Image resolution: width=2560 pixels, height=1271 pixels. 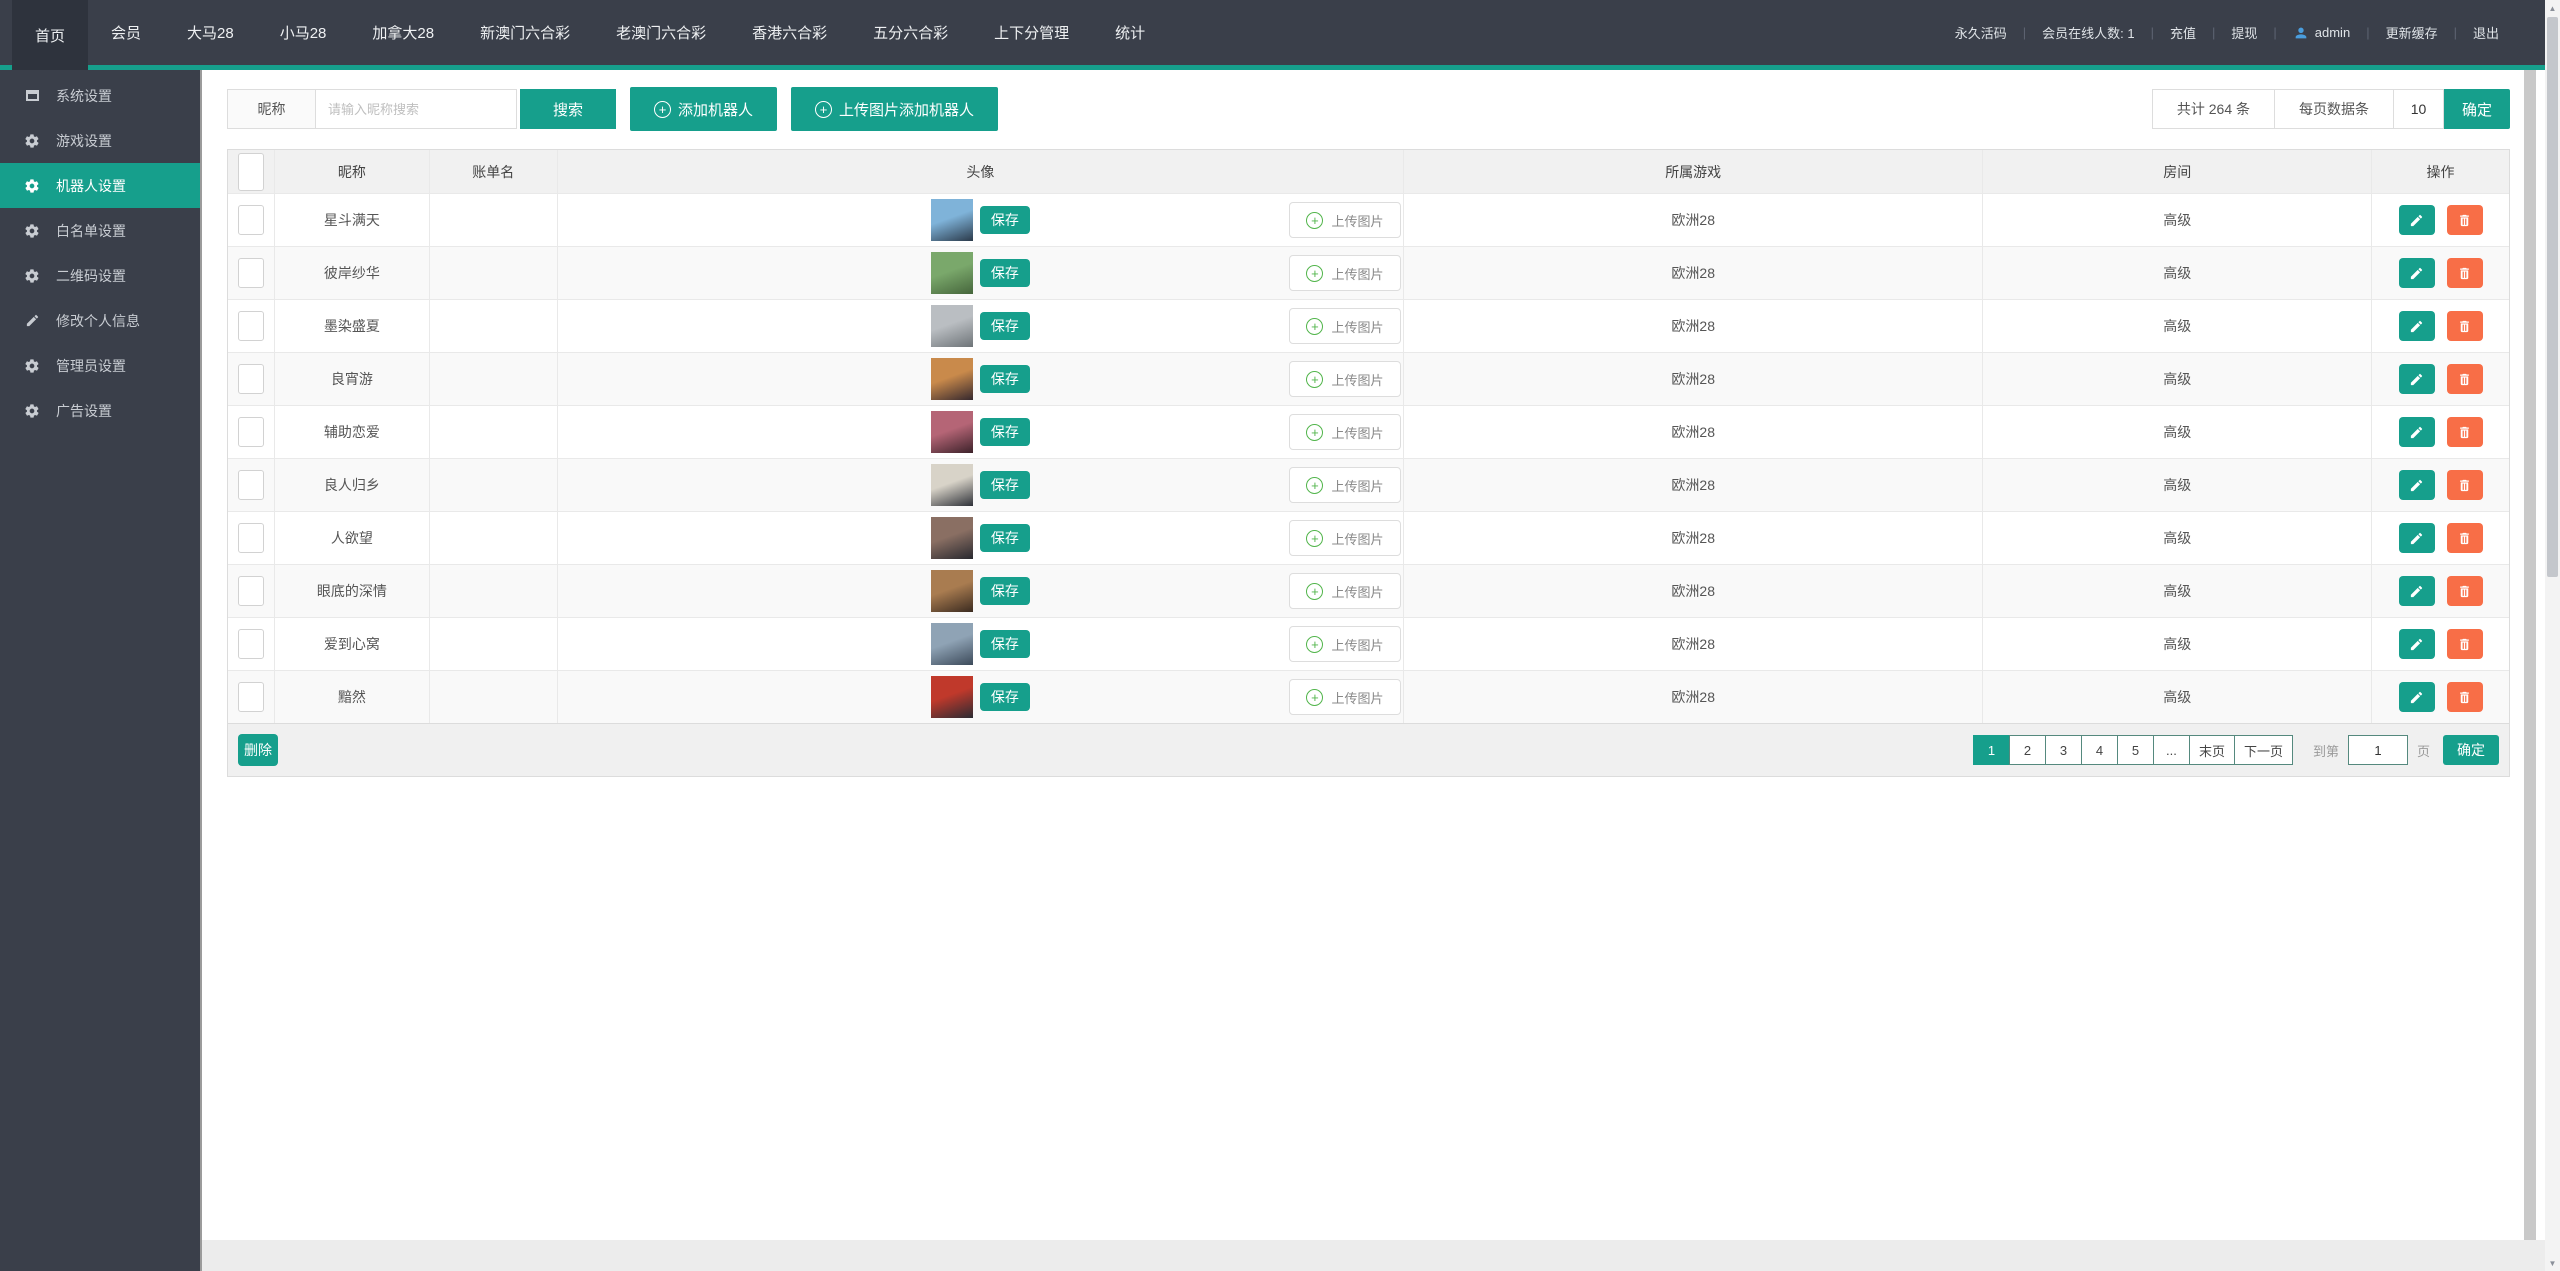 I want to click on nav-item-fivemin: 五分六合彩, so click(x=911, y=33).